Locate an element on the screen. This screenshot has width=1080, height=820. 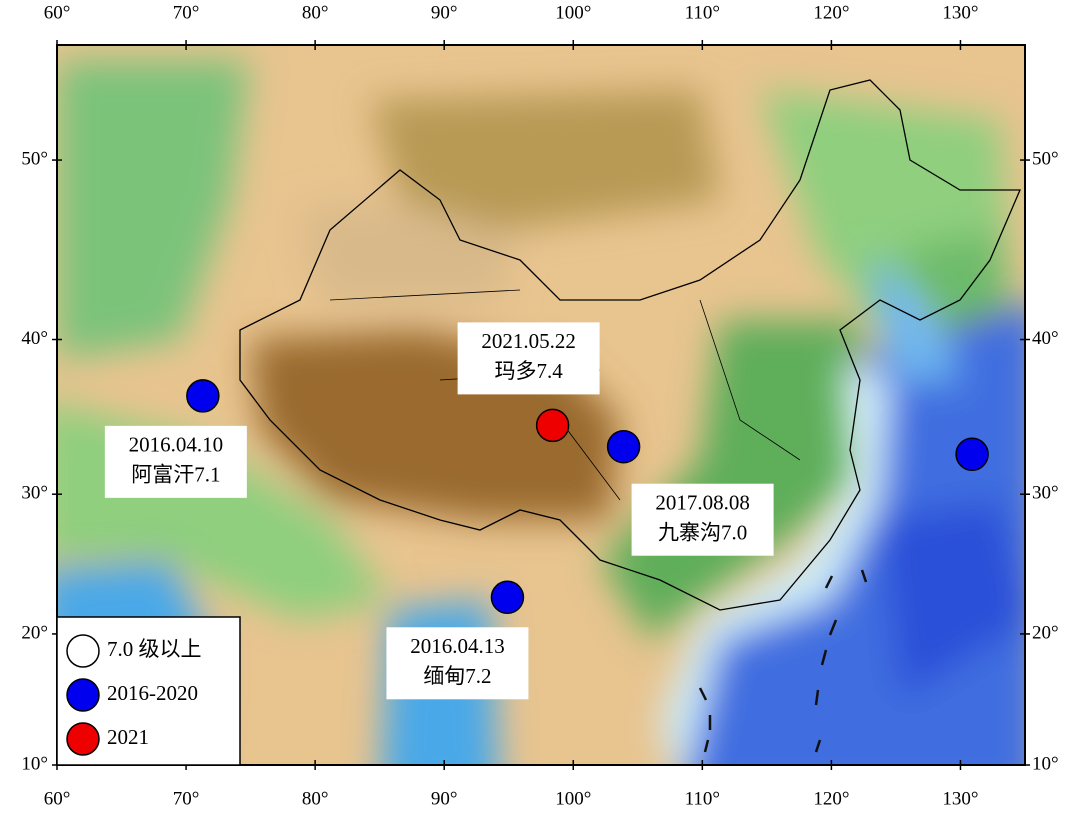
event-name: 缅甸7.2 is located at coordinates (457, 676).